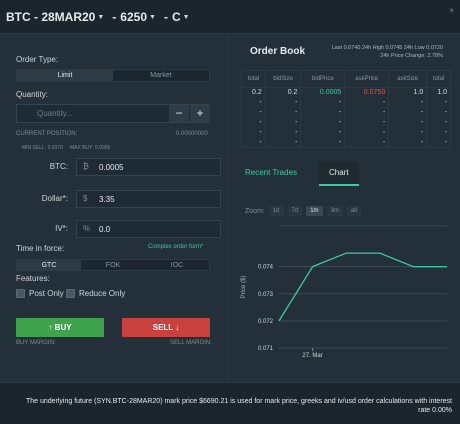  What do you see at coordinates (339, 174) in the screenshot?
I see `tab-chart: Chart` at bounding box center [339, 174].